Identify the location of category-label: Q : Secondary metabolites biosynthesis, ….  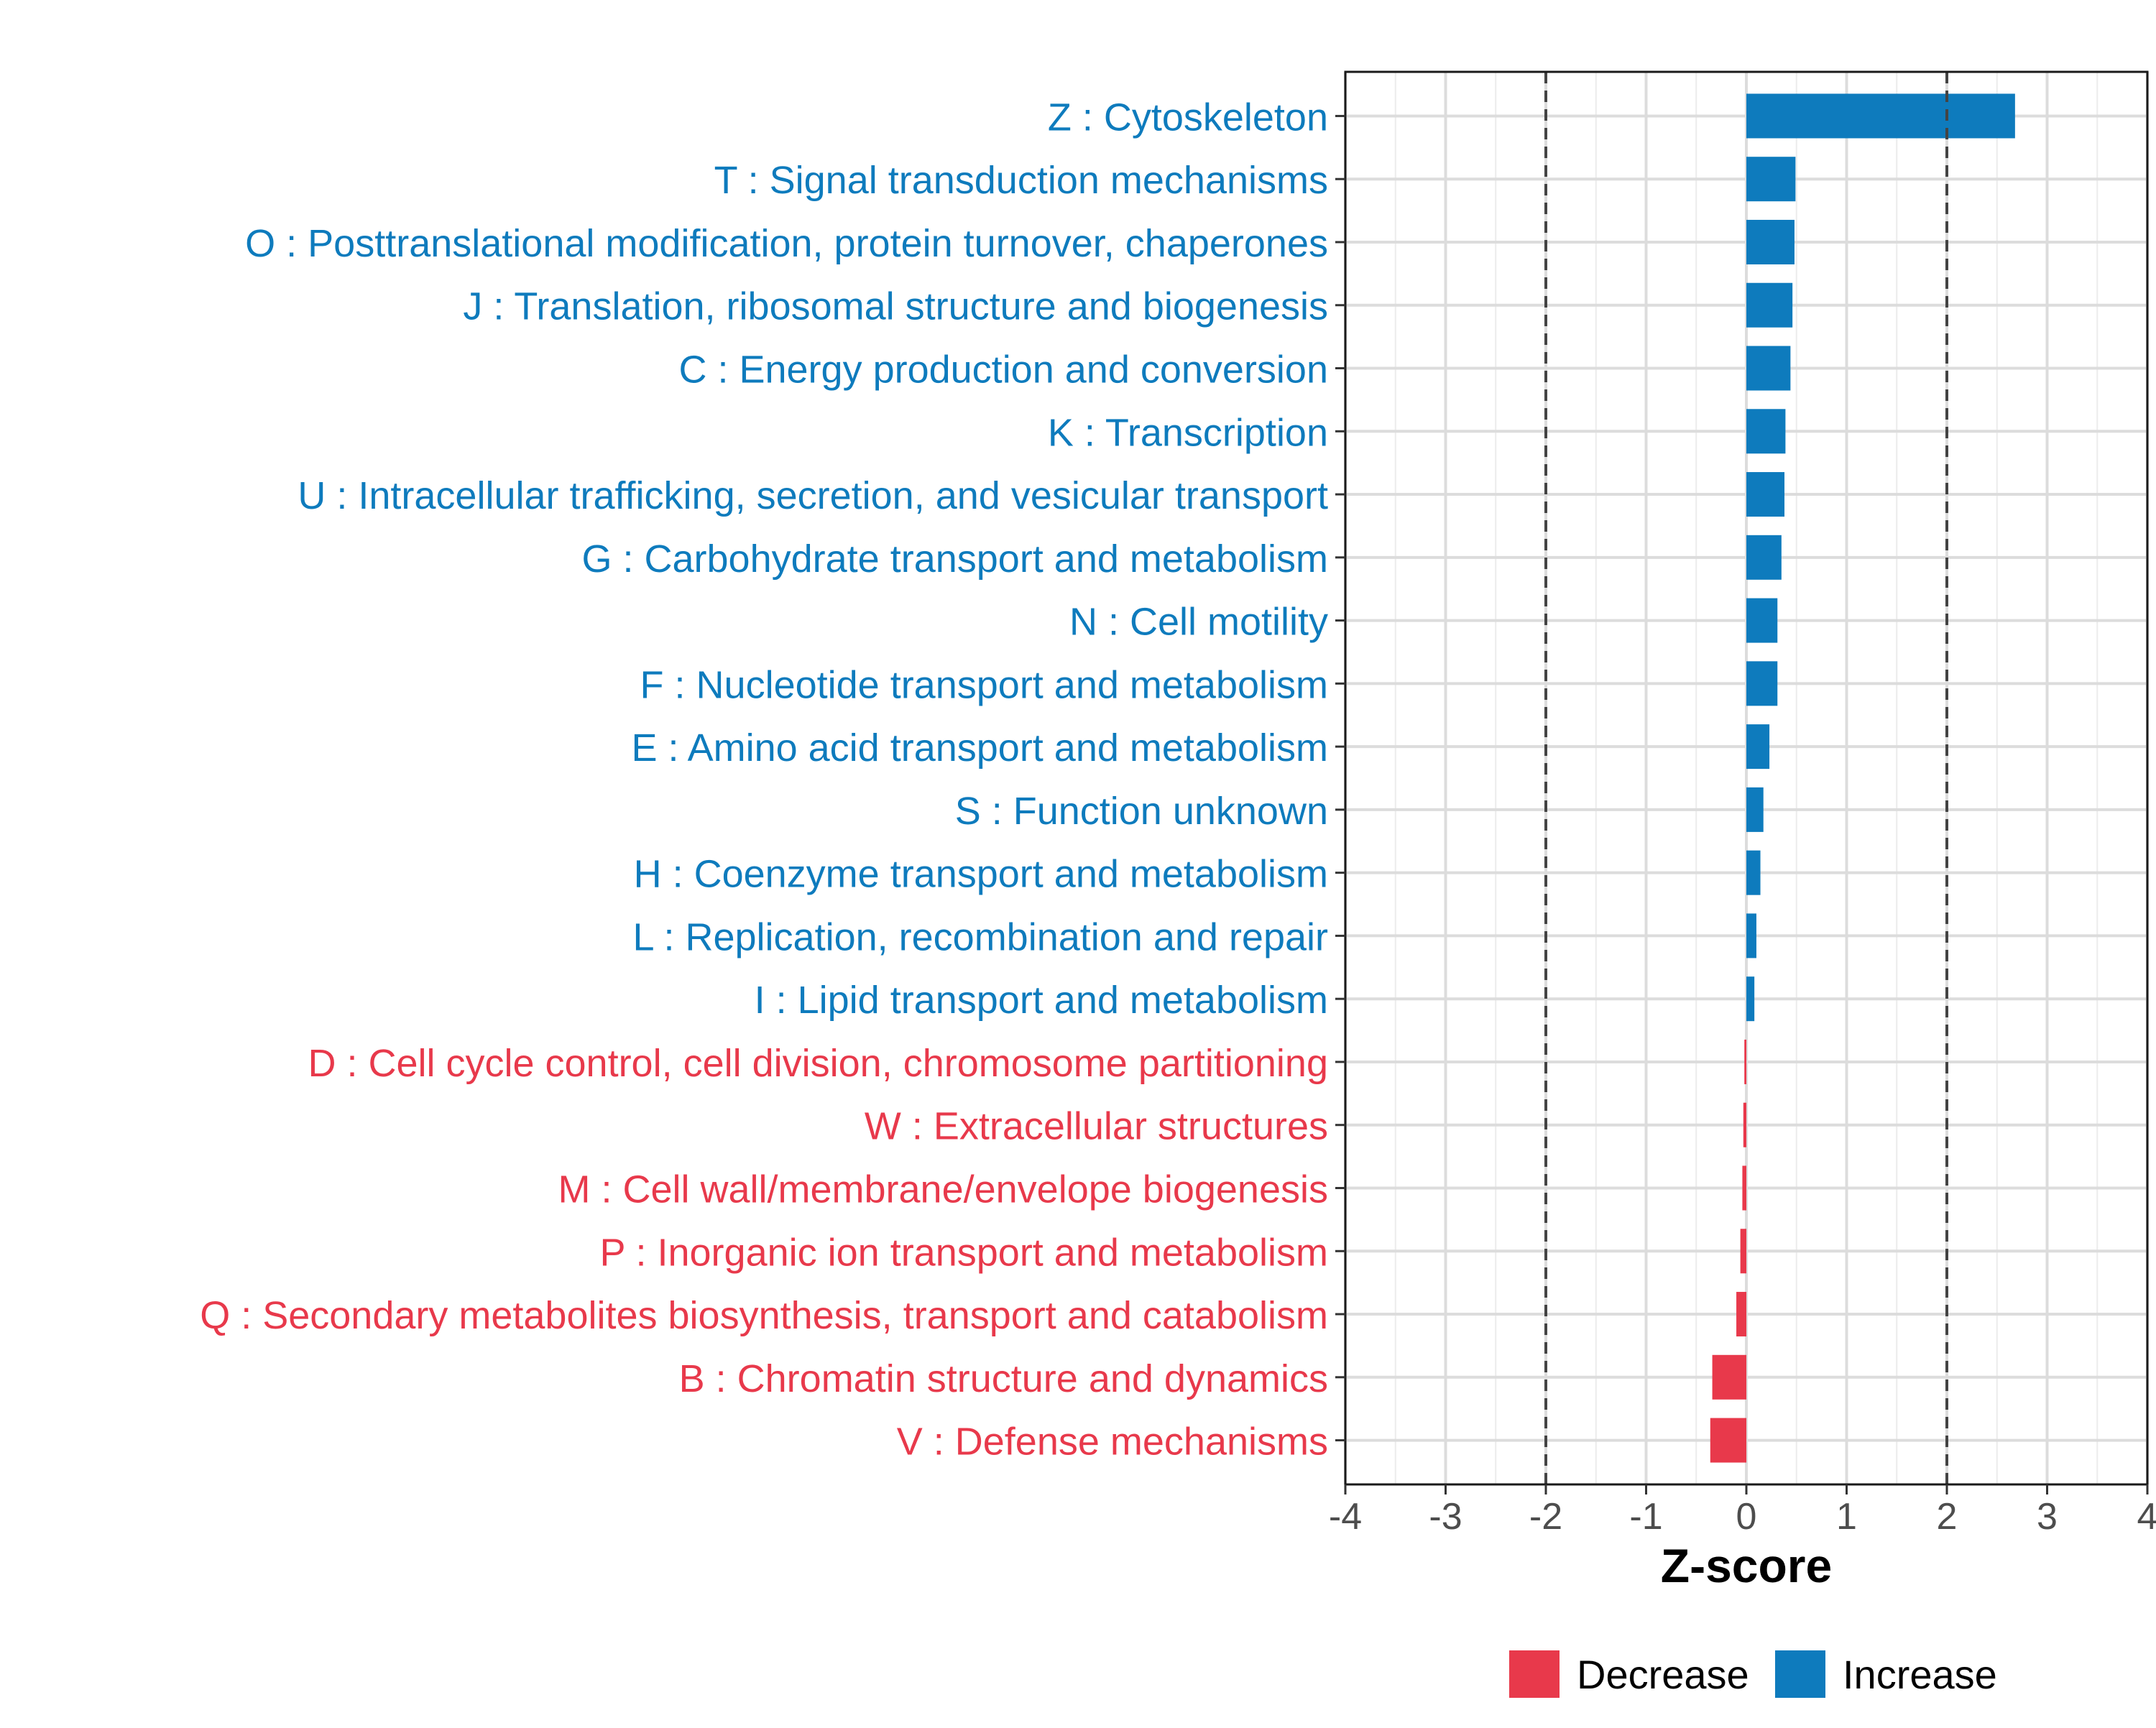
(764, 1316).